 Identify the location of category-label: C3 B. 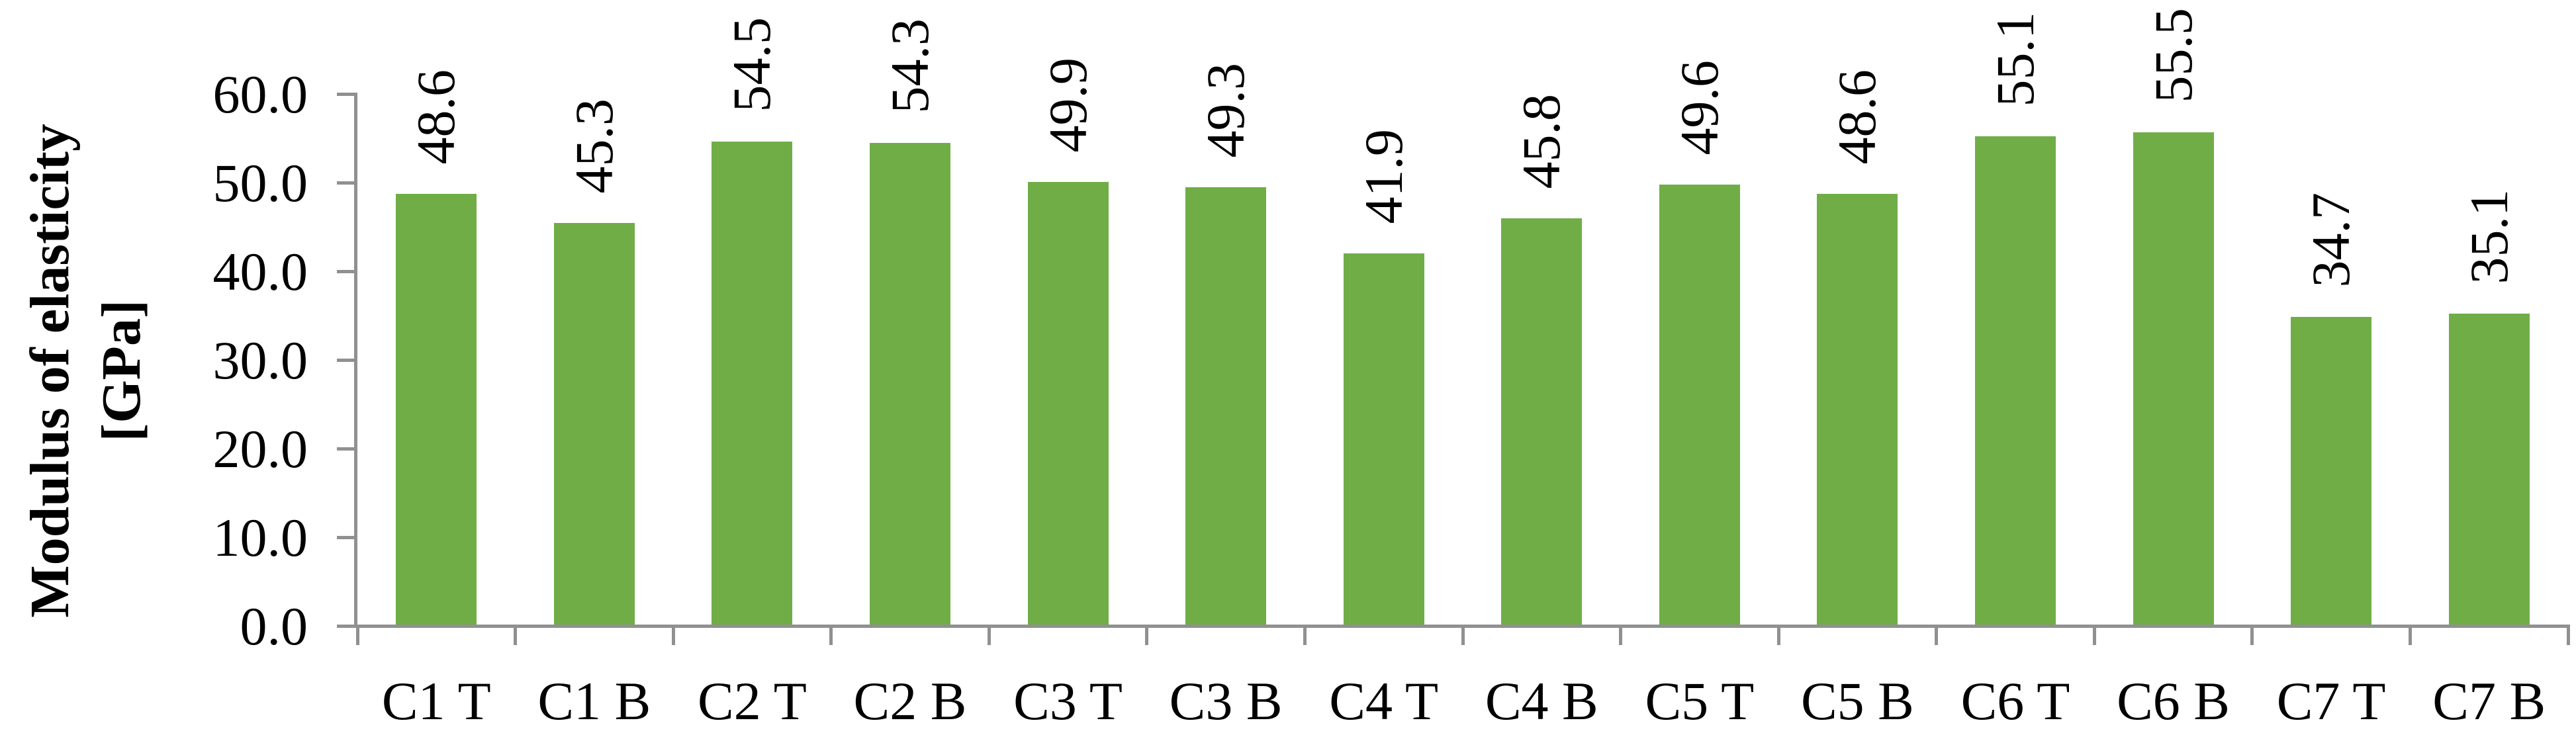
(1226, 701).